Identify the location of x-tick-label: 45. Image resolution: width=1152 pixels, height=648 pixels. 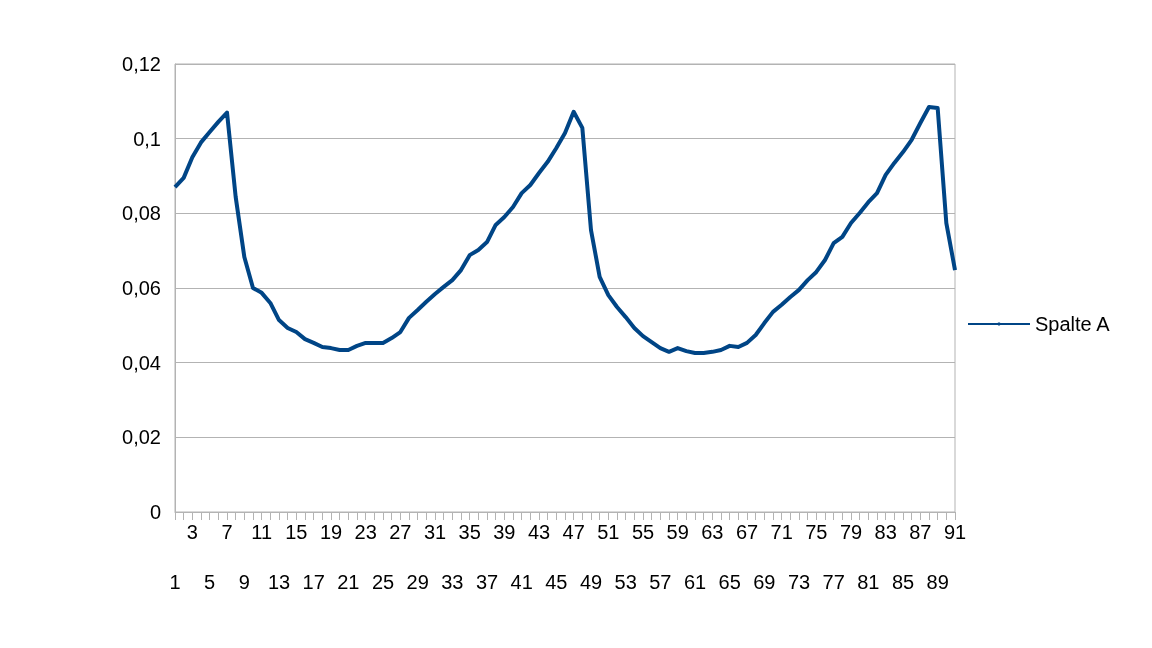
(556, 582).